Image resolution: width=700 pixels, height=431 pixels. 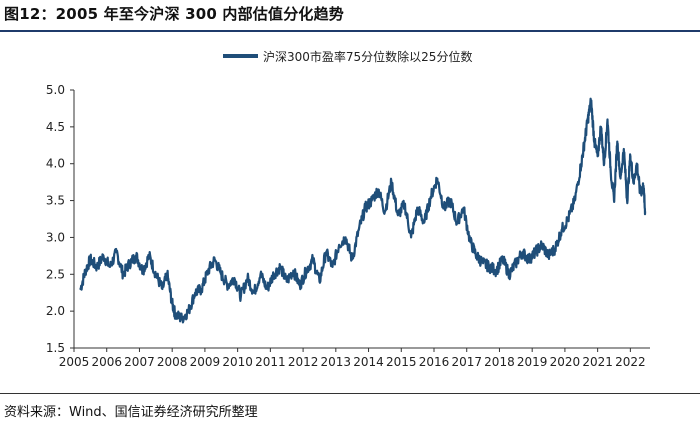 I want to click on x-tick-label: 2008, so click(x=172, y=362).